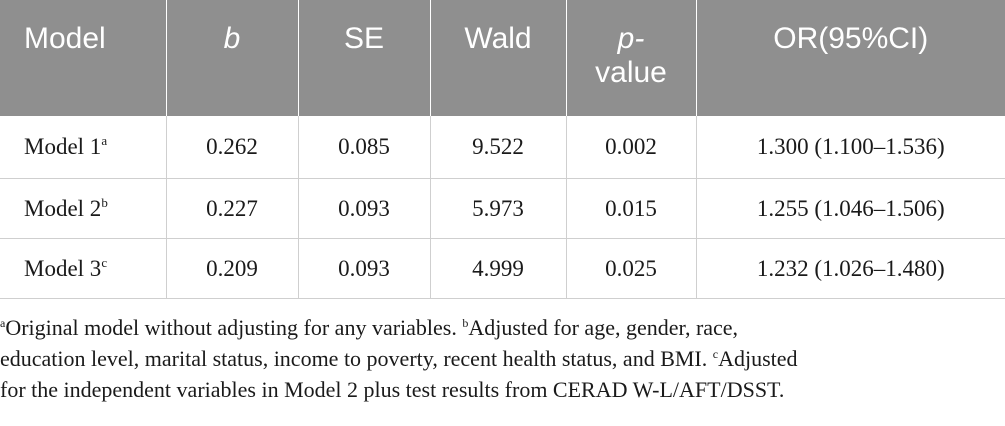 The width and height of the screenshot is (1005, 426). I want to click on header-p-line2: value, so click(631, 72).